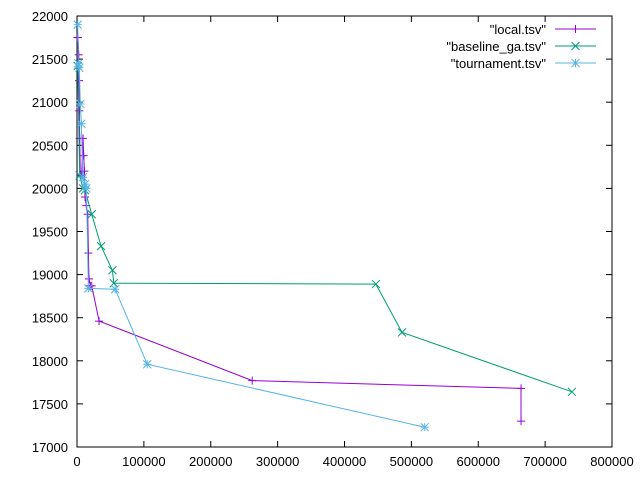 The width and height of the screenshot is (640, 480). Describe the element at coordinates (499, 63) in the screenshot. I see `legend-label: "tournament.tsv"` at that location.